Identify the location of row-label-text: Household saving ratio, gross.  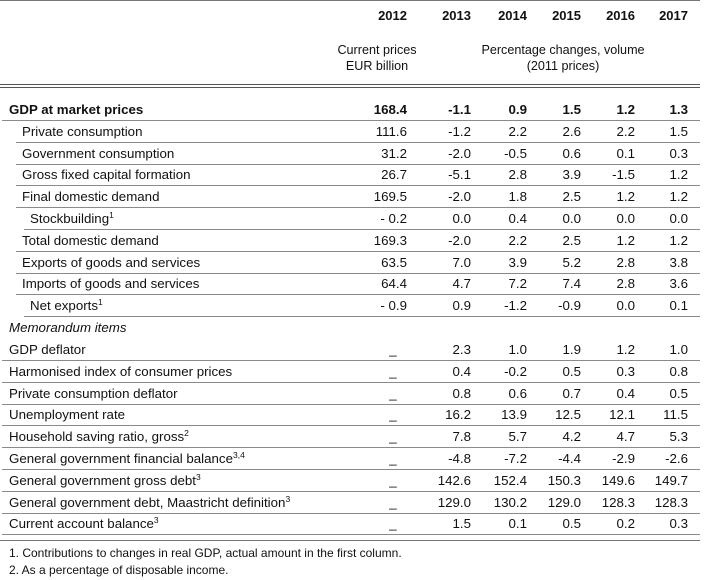
(97, 437).